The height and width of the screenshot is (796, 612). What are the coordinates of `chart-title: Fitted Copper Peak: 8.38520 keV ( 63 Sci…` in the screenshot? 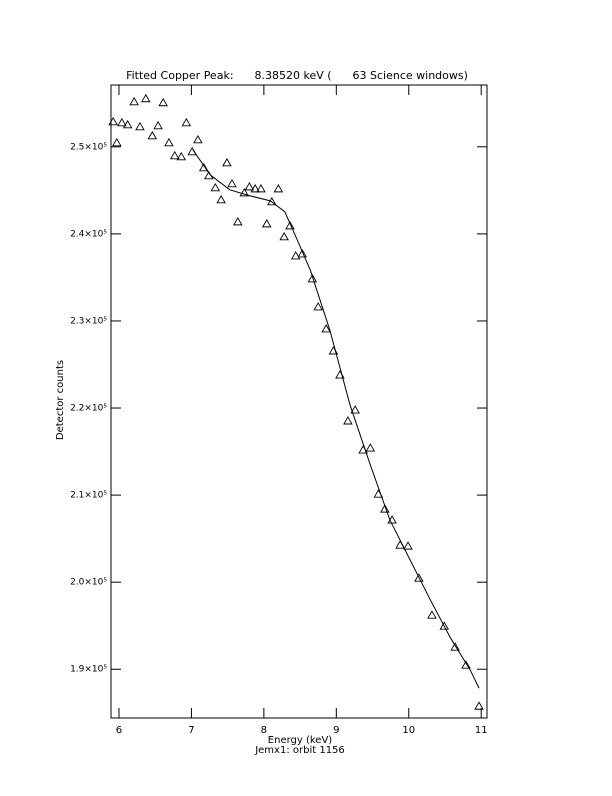 It's located at (297, 75).